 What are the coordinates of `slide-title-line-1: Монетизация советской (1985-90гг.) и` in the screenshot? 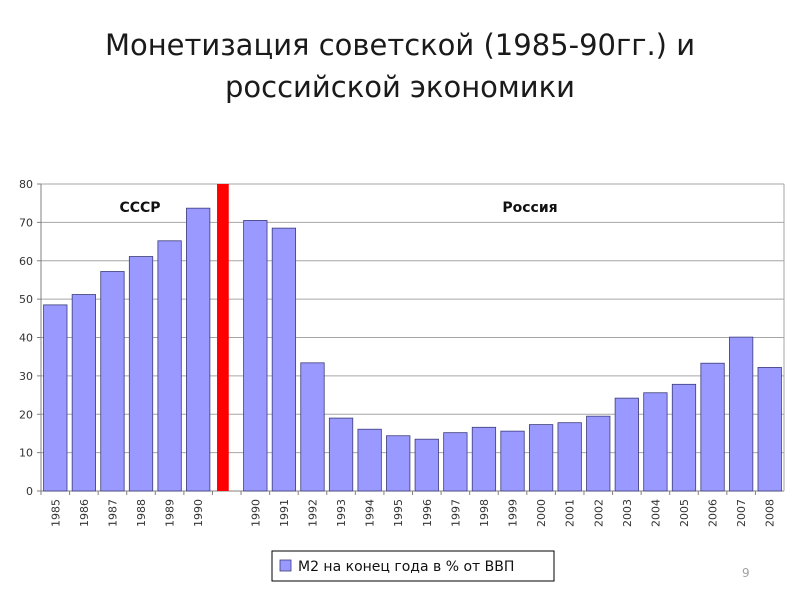 It's located at (400, 45).